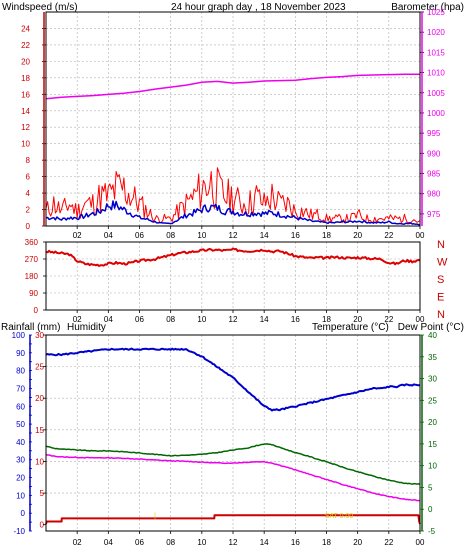 The width and height of the screenshot is (466, 555). Describe the element at coordinates (33, 293) in the screenshot. I see `direction-tick-label: 90` at that location.